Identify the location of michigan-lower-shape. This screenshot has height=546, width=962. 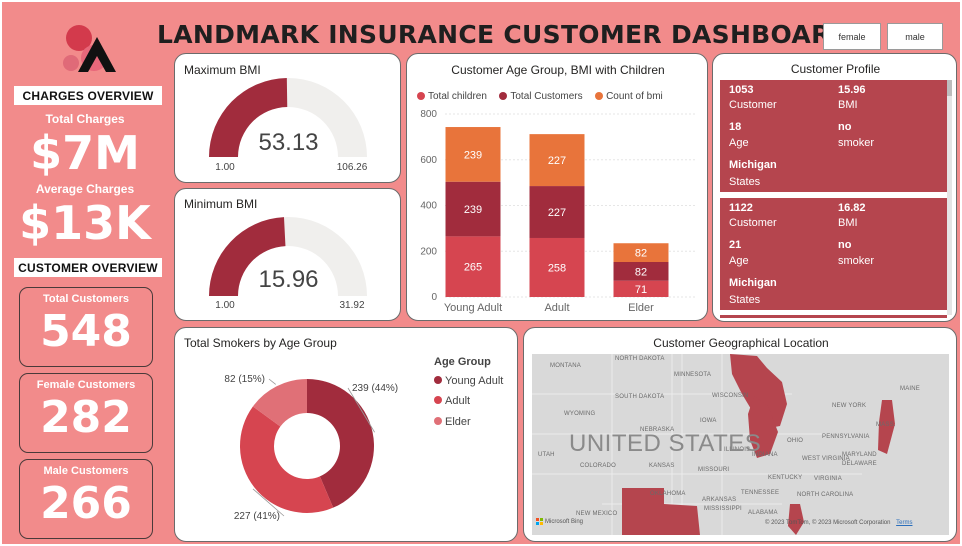
(763, 427).